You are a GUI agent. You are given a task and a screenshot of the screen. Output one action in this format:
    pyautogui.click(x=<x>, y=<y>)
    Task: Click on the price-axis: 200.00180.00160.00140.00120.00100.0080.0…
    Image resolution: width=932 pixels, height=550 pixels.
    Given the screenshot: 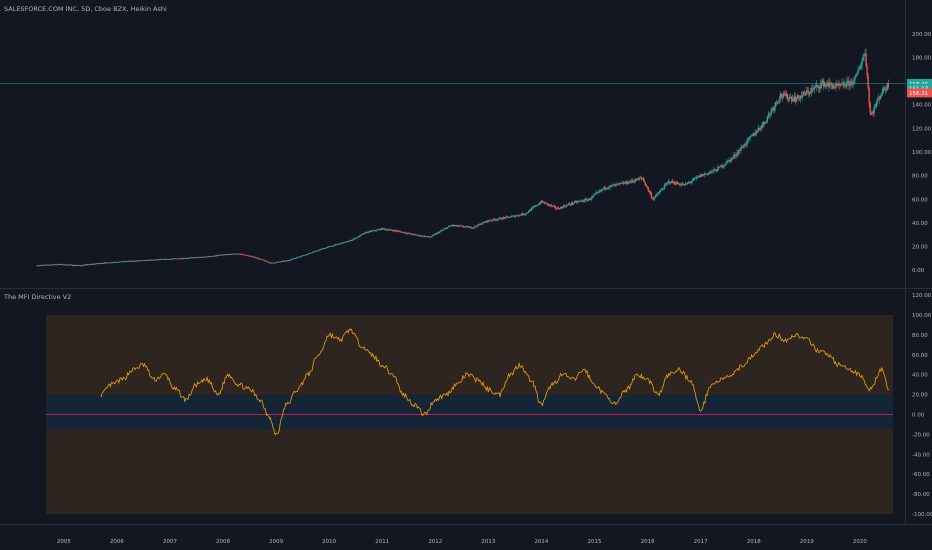 What is the action you would take?
    pyautogui.click(x=918, y=262)
    